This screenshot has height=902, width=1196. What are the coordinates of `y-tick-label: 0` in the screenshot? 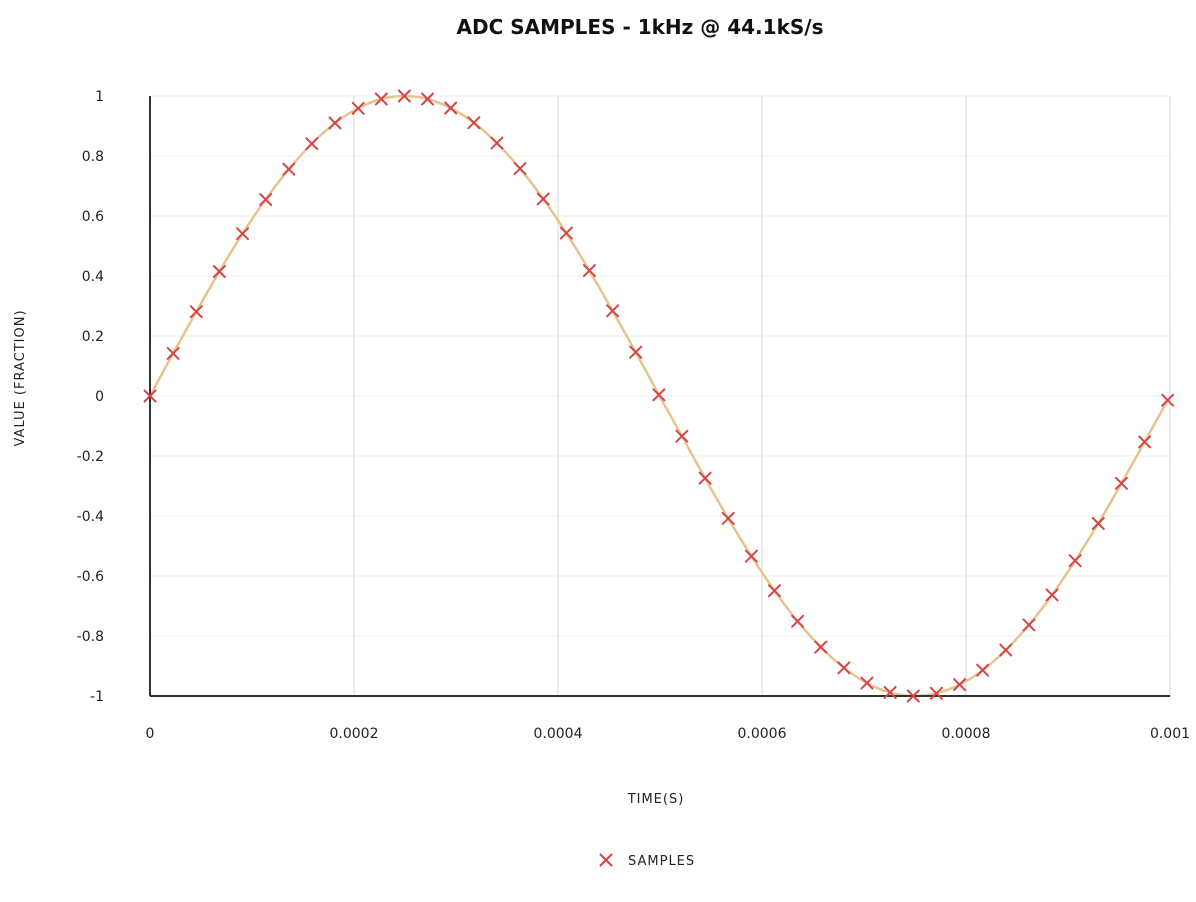 It's located at (99, 397).